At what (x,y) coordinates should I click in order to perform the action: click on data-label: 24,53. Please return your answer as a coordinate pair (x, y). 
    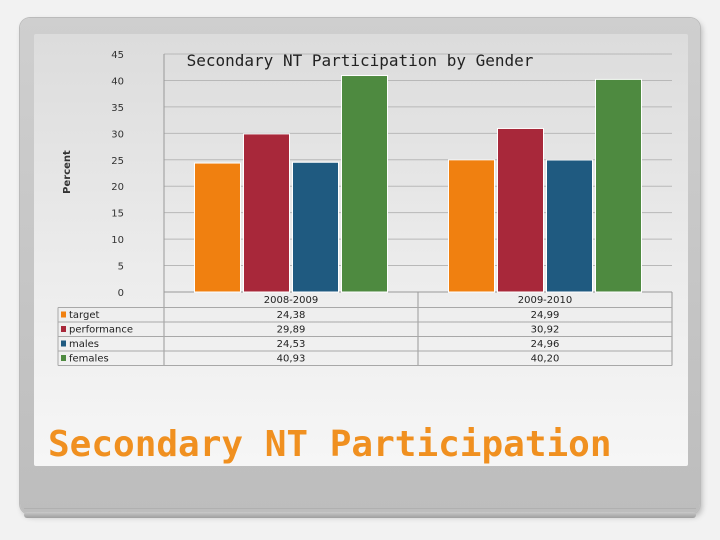
    Looking at the image, I should click on (291, 344).